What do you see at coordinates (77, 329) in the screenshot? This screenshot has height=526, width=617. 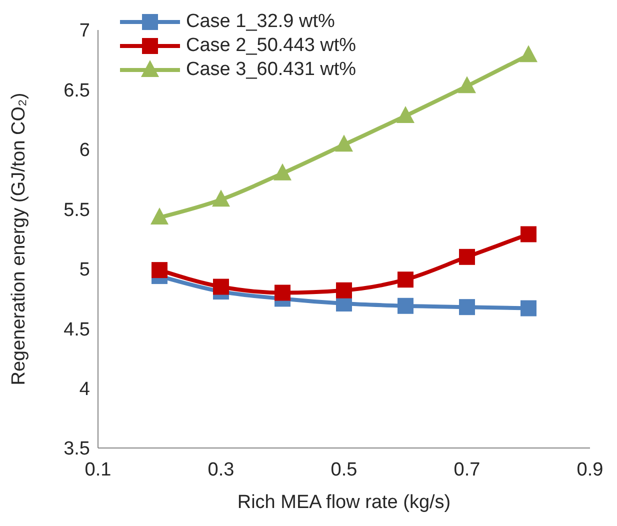 I see `y-tick-label: 4.5` at bounding box center [77, 329].